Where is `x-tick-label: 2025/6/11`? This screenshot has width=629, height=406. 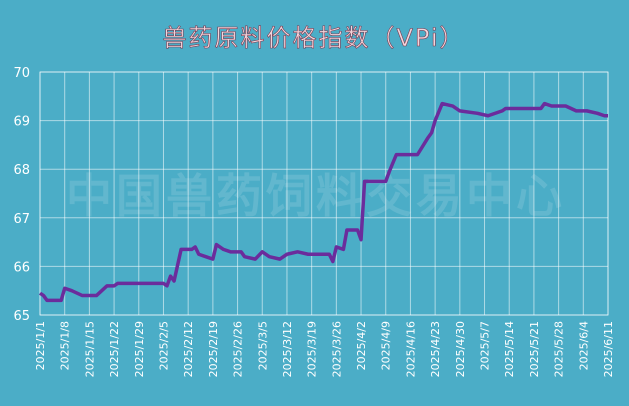 x-tick-label: 2025/6/11 is located at coordinates (608, 349).